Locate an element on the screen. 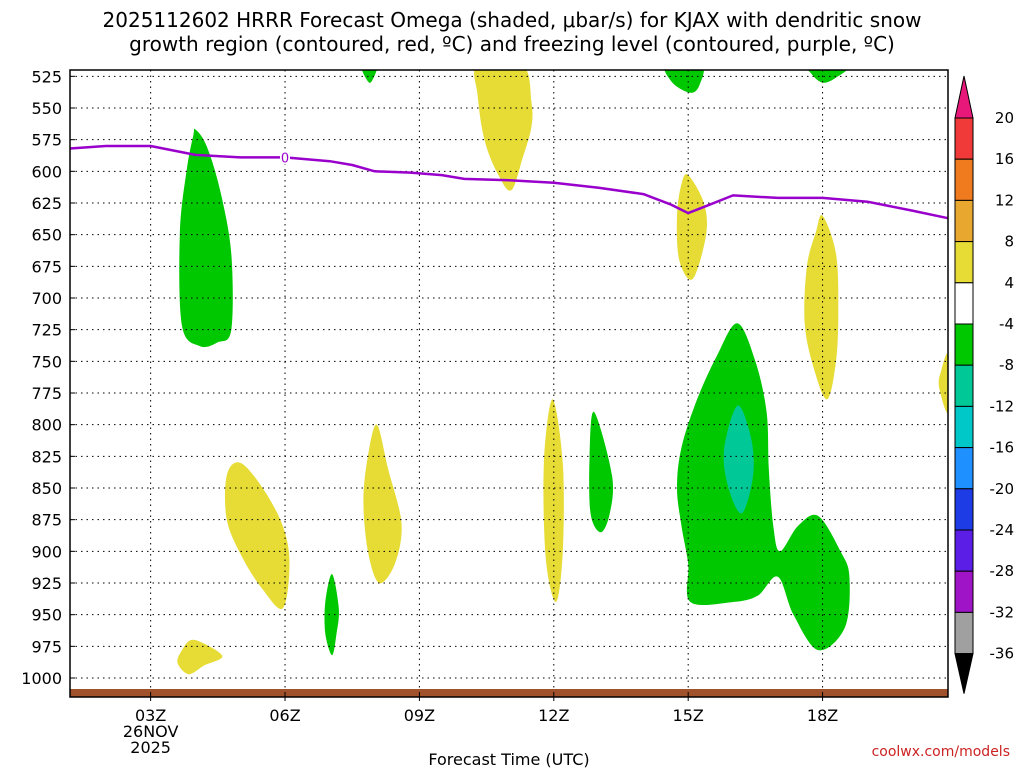 Image resolution: width=1024 pixels, height=768 pixels. y-tick-label: 825 is located at coordinates (46, 456).